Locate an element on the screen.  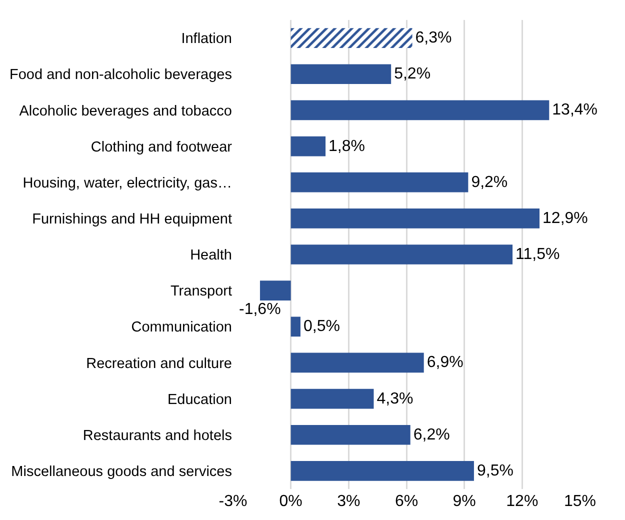
y-tick-label: Inflation is located at coordinates (206, 39).